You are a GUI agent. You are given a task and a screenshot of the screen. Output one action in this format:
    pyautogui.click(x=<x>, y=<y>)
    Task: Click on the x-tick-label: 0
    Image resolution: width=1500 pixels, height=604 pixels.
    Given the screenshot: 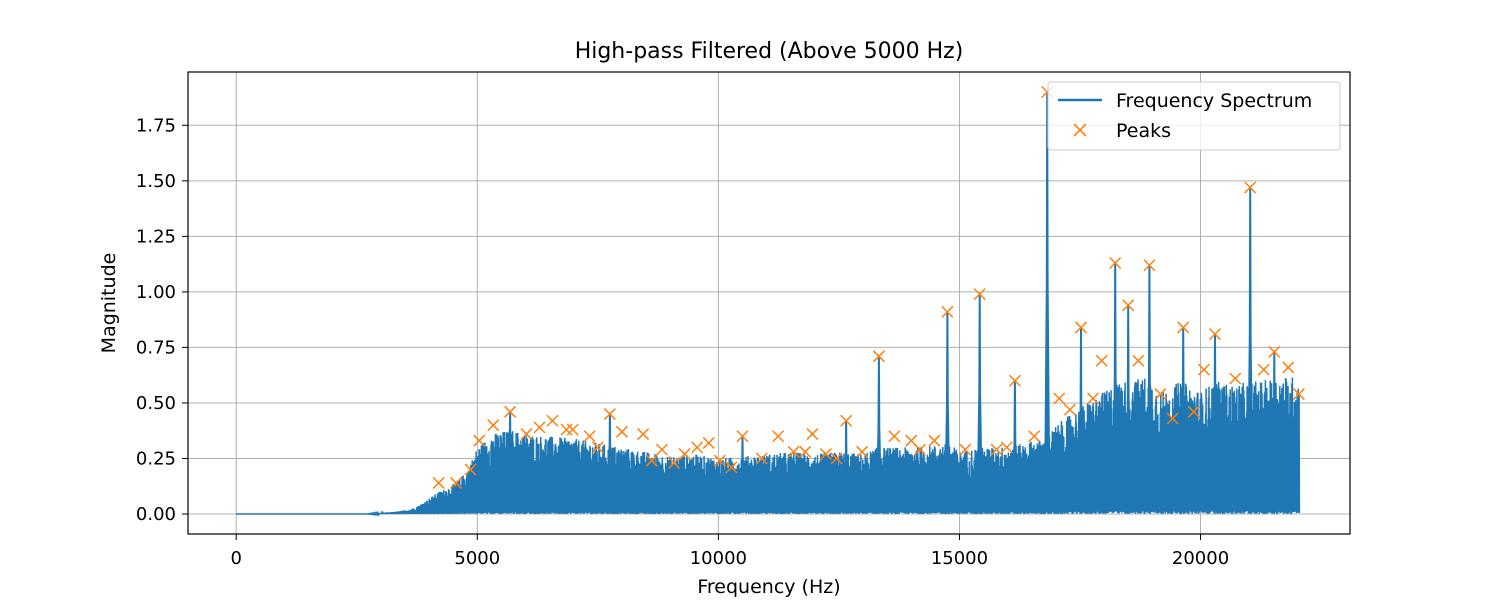 What is the action you would take?
    pyautogui.click(x=235, y=558)
    